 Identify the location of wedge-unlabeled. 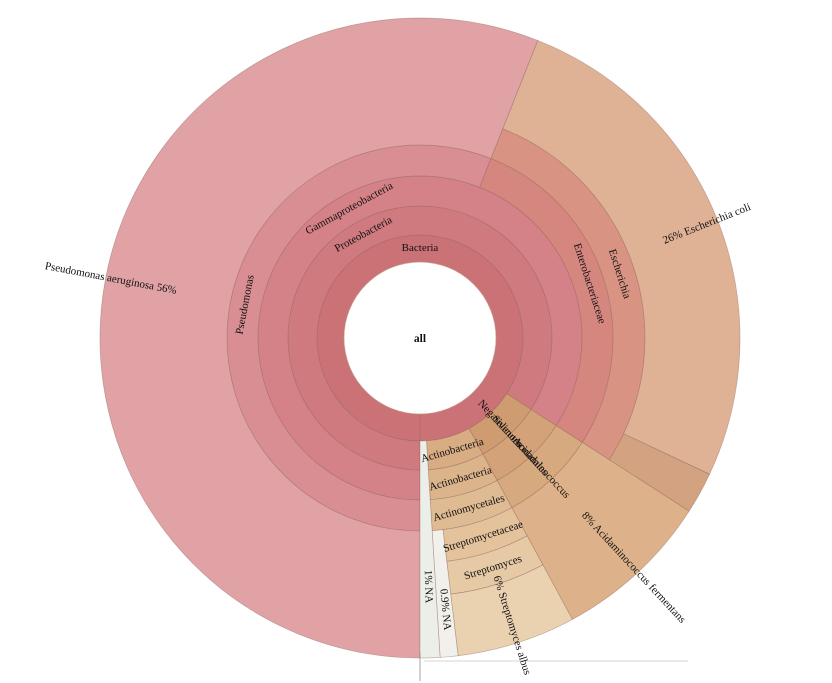
(659, 472).